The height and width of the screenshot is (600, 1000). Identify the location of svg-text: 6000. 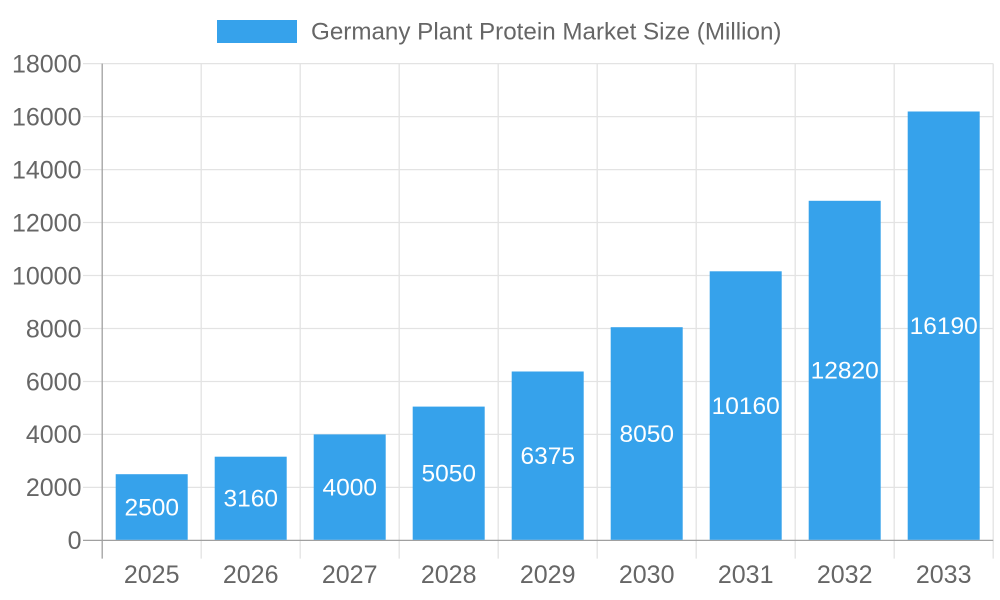
(54, 382).